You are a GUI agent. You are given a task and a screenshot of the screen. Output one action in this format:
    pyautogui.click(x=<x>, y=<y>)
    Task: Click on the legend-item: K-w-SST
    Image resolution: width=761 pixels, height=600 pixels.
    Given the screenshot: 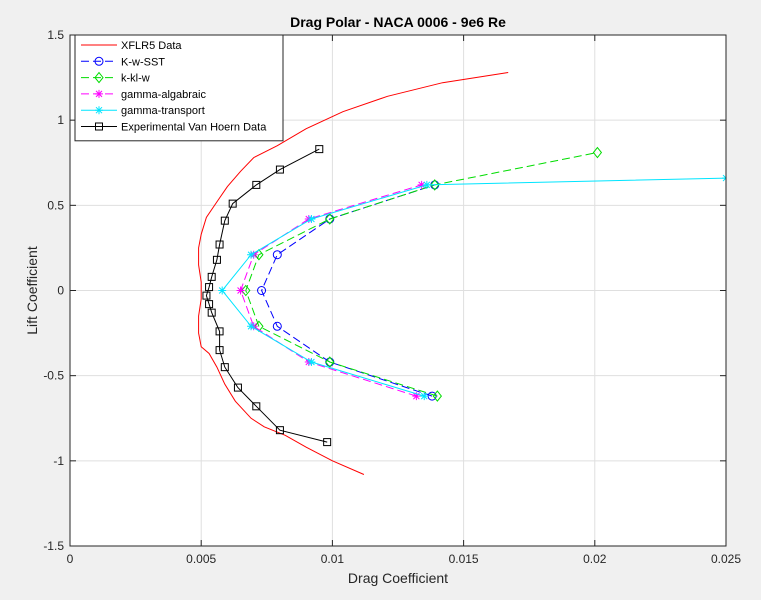 What is the action you would take?
    pyautogui.click(x=123, y=62)
    